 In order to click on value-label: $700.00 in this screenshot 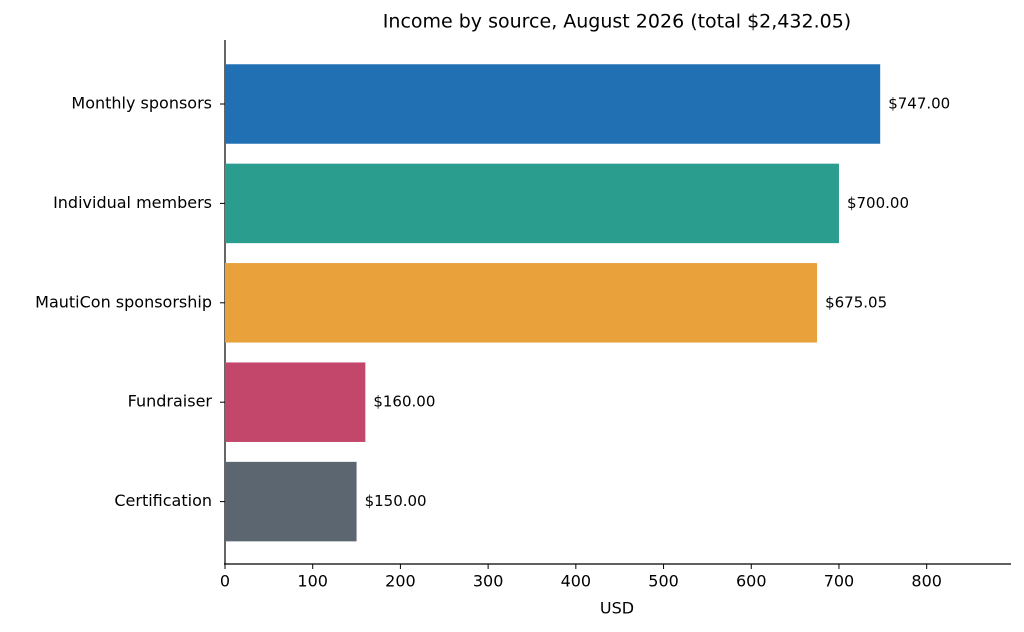, I will do `click(878, 203)`.